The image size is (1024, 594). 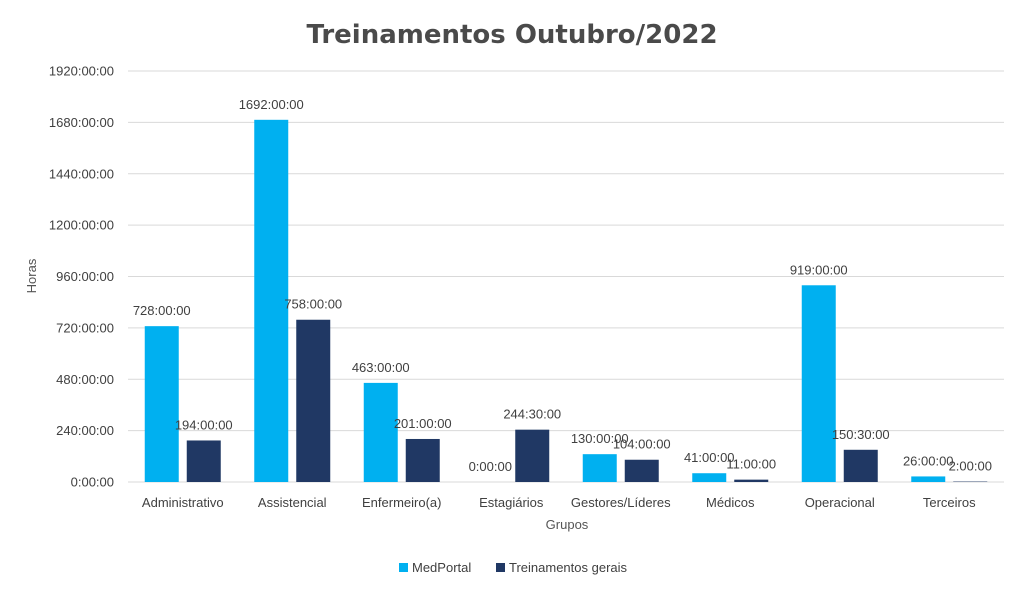 What do you see at coordinates (292, 502) in the screenshot?
I see `x-category-label: Assistencial` at bounding box center [292, 502].